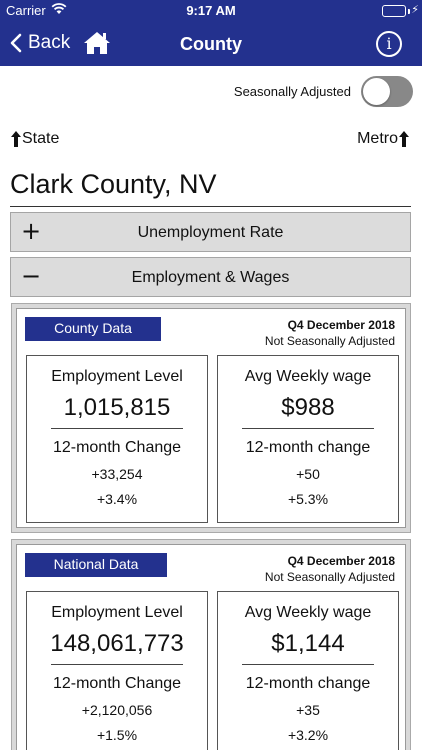 Image resolution: width=422 pixels, height=750 pixels. Describe the element at coordinates (117, 499) in the screenshot. I see `employment-change-pct: +3.4%` at that location.